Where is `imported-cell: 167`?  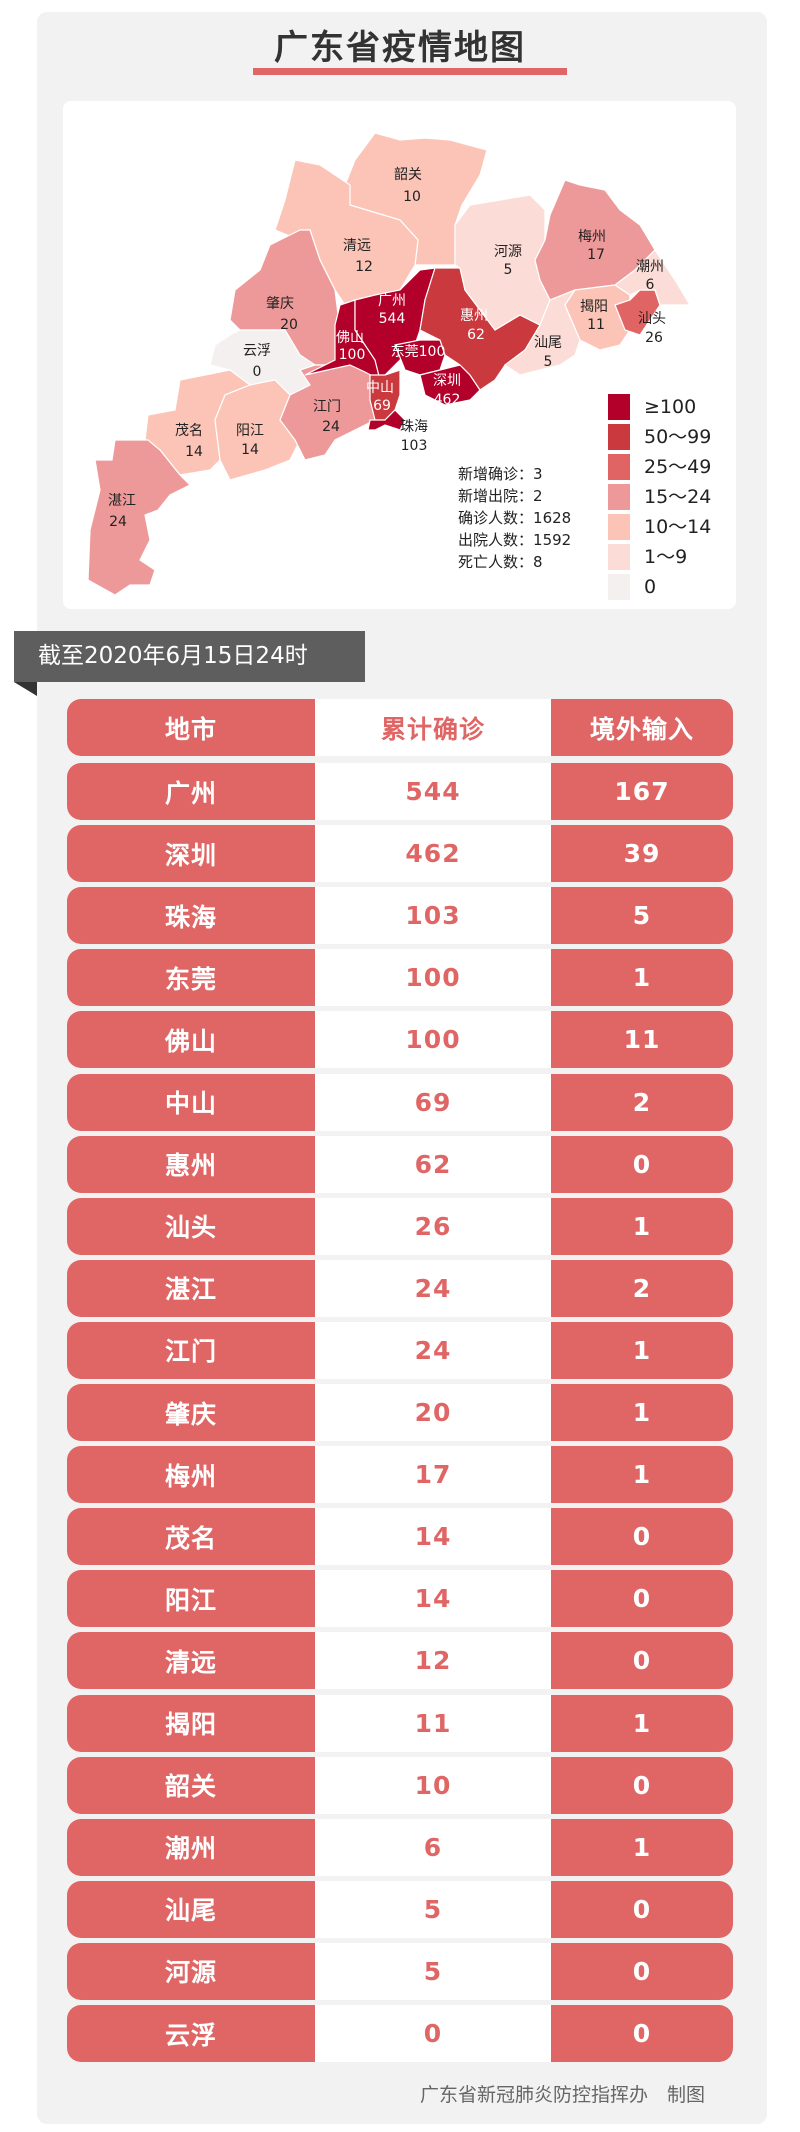 imported-cell: 167 is located at coordinates (642, 791).